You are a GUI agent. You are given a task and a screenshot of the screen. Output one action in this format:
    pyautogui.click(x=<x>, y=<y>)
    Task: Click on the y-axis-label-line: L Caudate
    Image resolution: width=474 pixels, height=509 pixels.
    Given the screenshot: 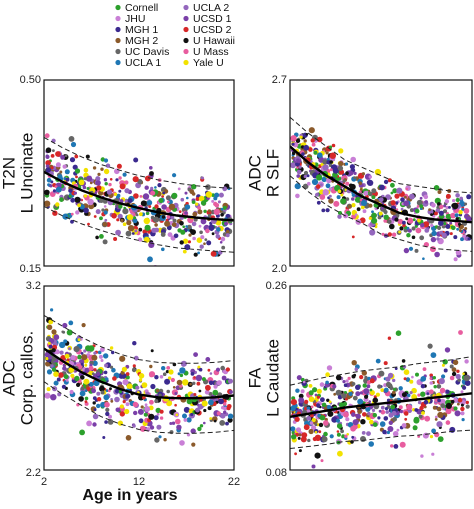 What is the action you would take?
    pyautogui.click(x=272, y=378)
    